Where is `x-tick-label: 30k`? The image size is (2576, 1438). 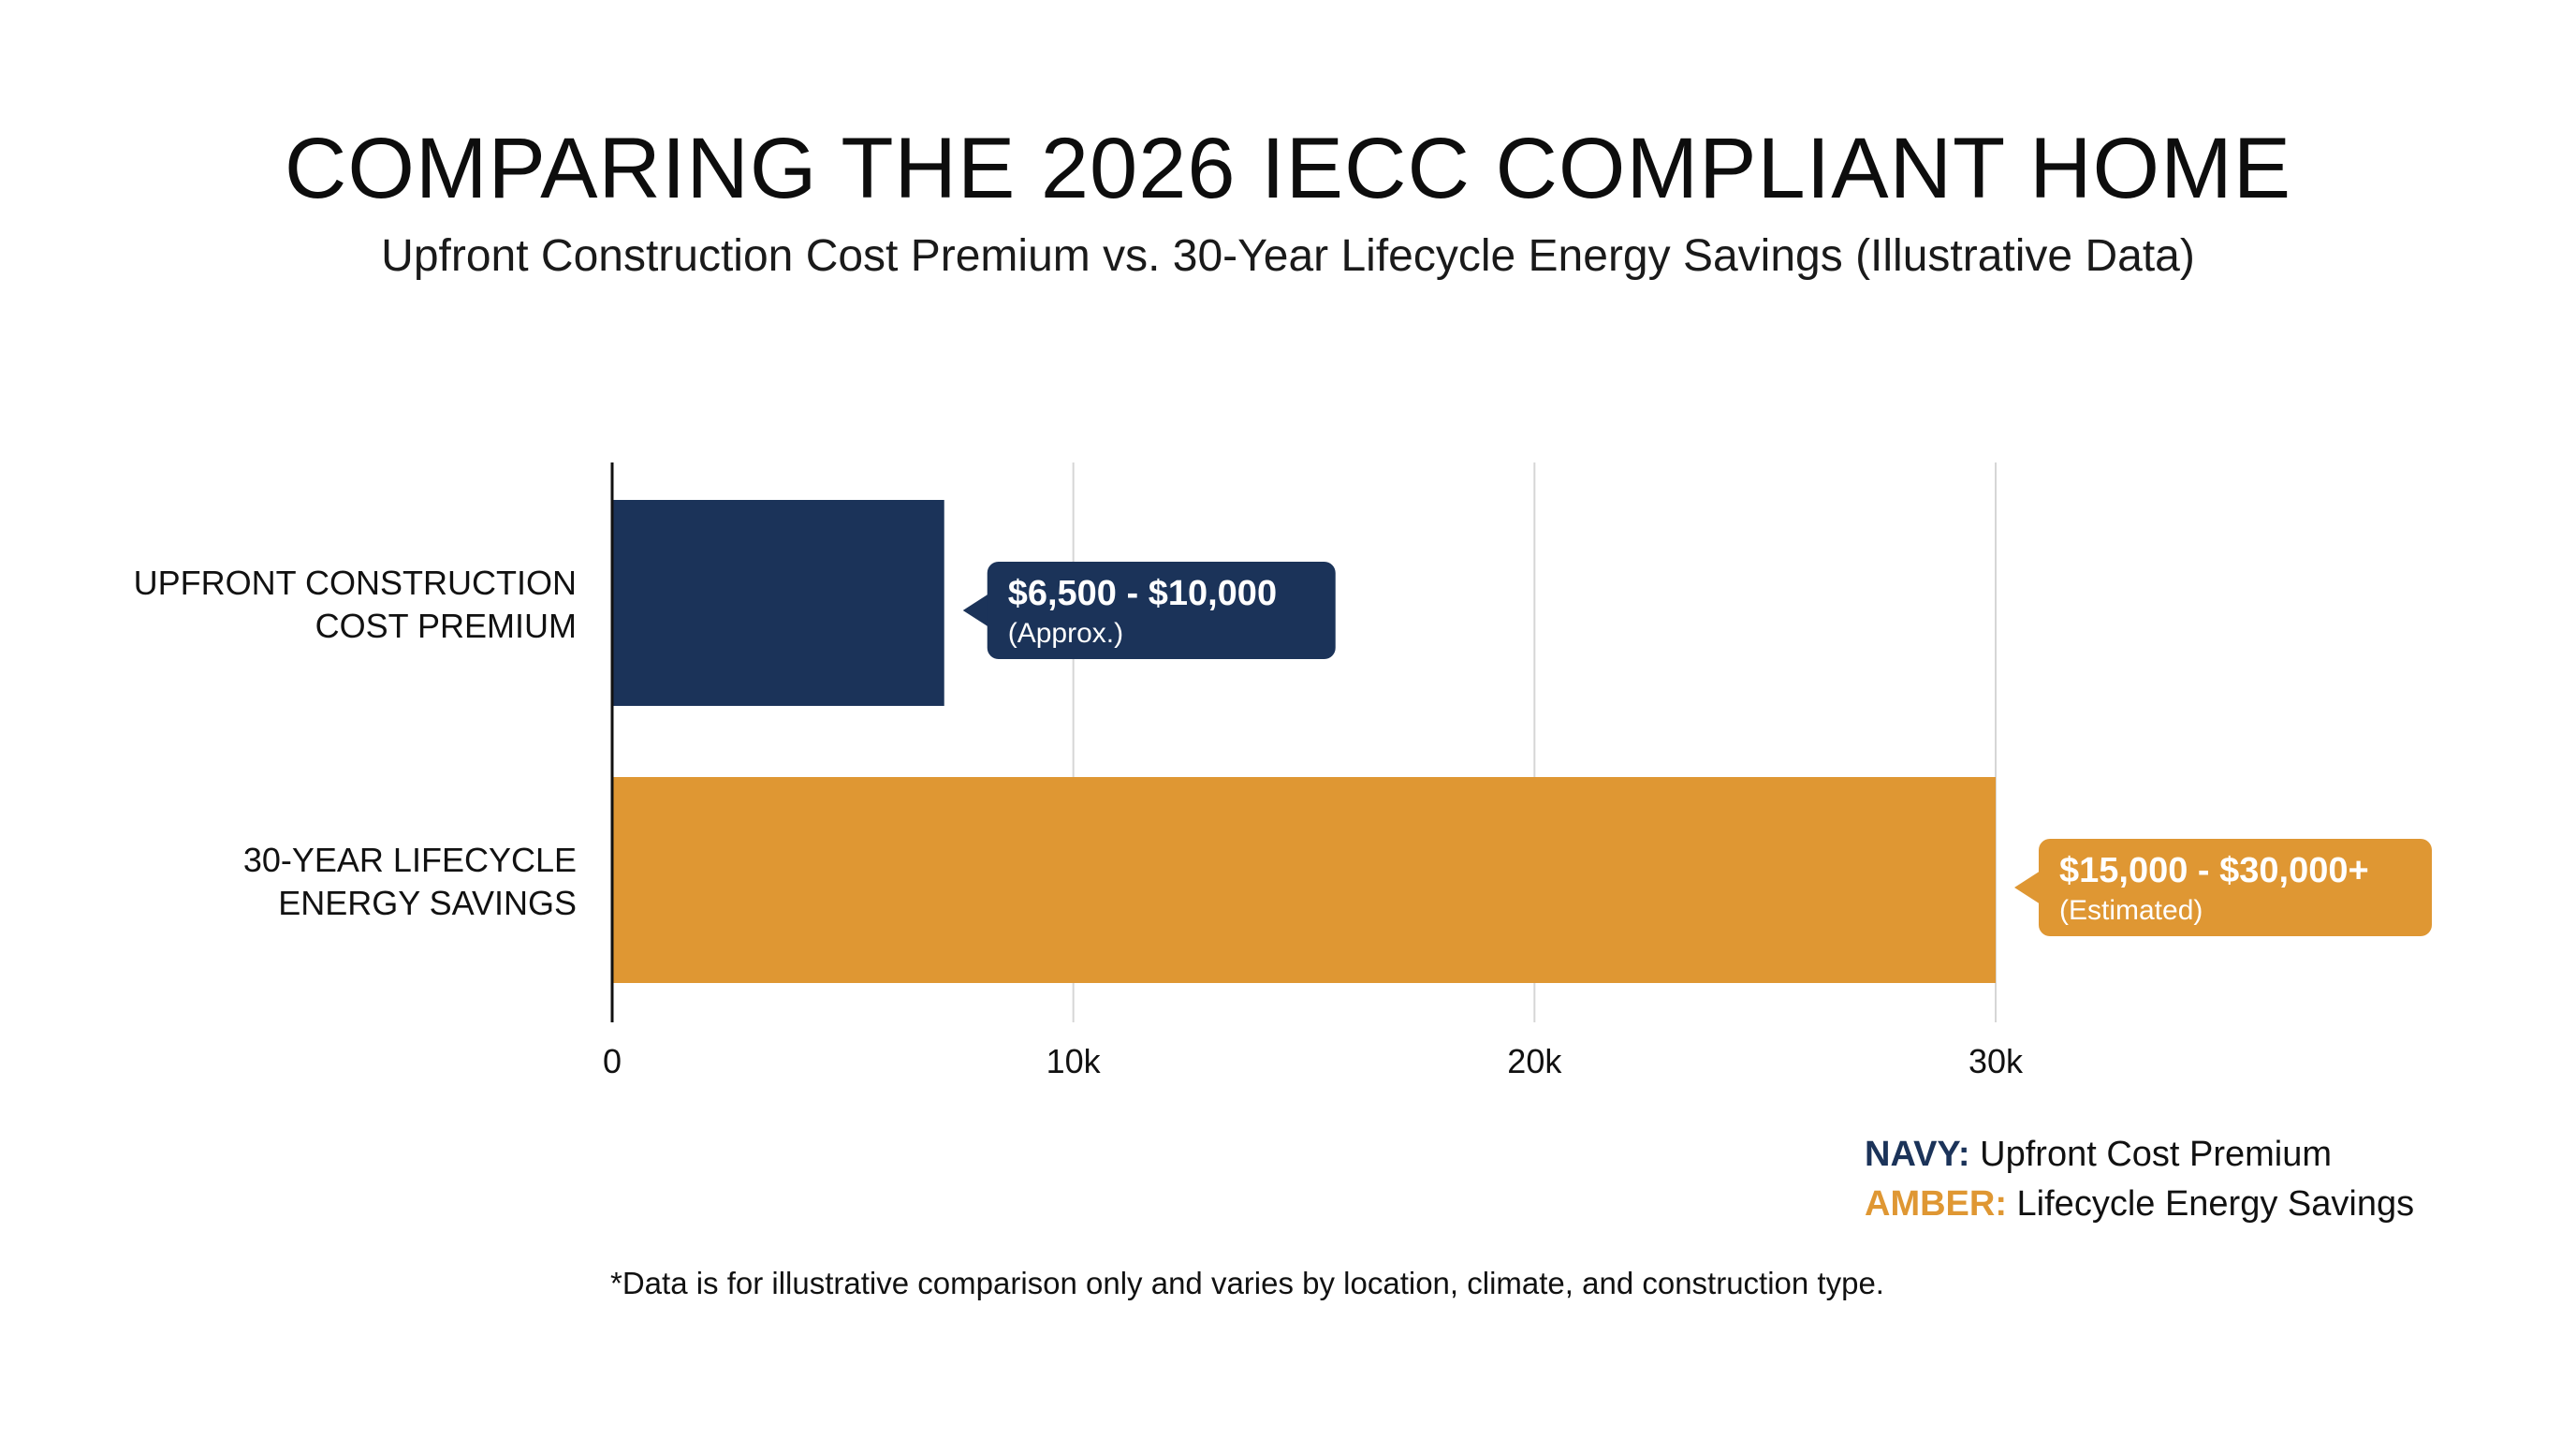
x-tick-label: 30k is located at coordinates (1996, 1061).